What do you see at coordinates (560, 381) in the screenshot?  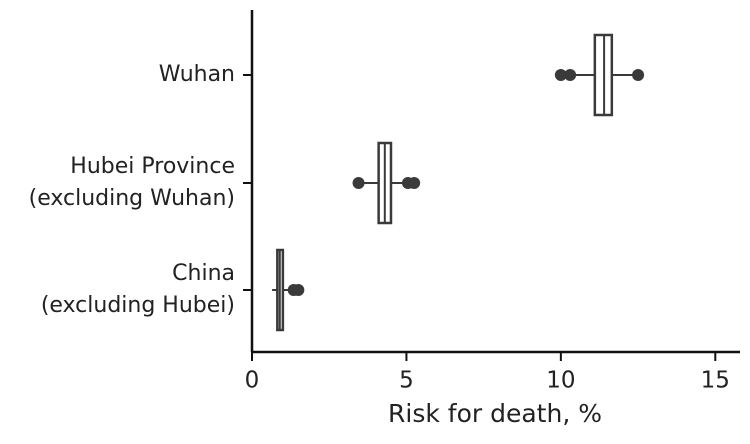 I see `x-tick-label: 10` at bounding box center [560, 381].